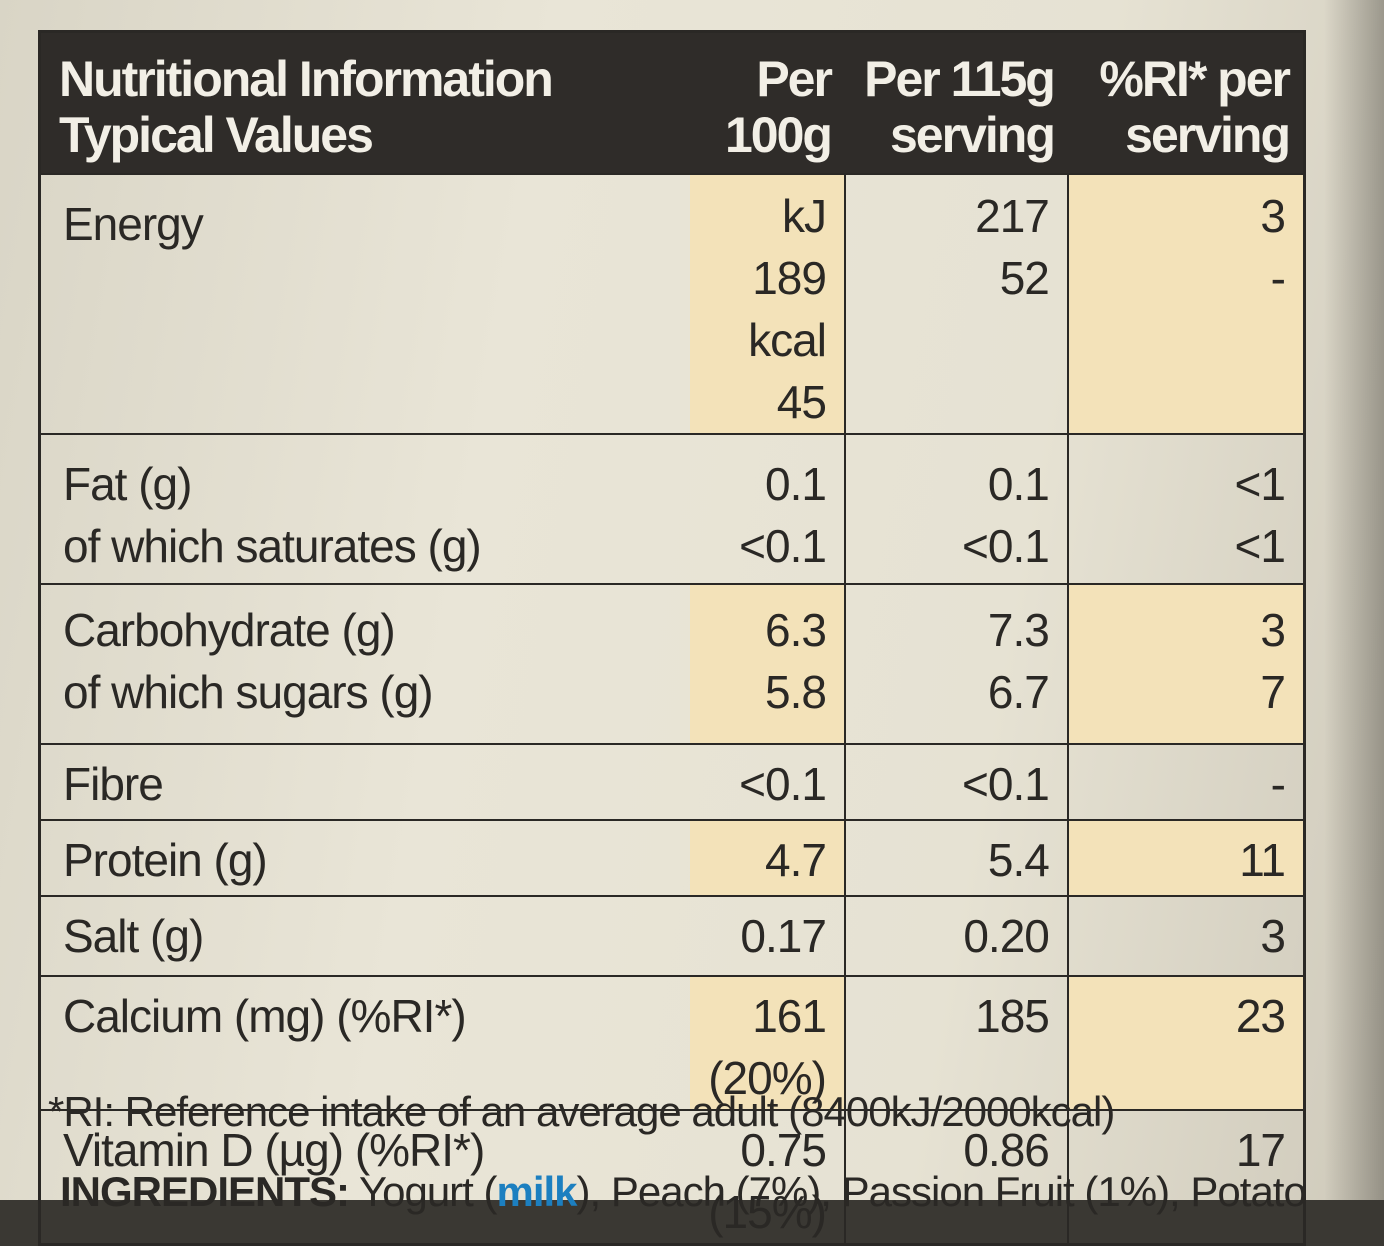 The height and width of the screenshot is (1246, 1384). I want to click on header-per-serving-line2: serving, so click(973, 135).